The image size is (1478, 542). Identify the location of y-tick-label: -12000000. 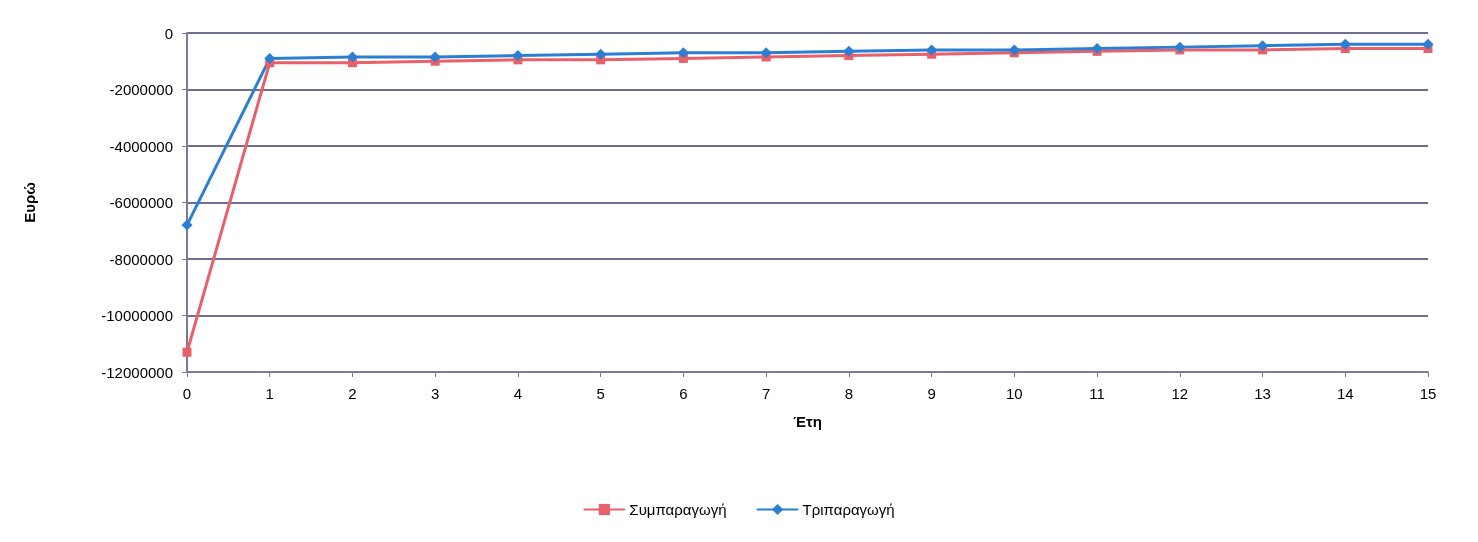
(137, 372).